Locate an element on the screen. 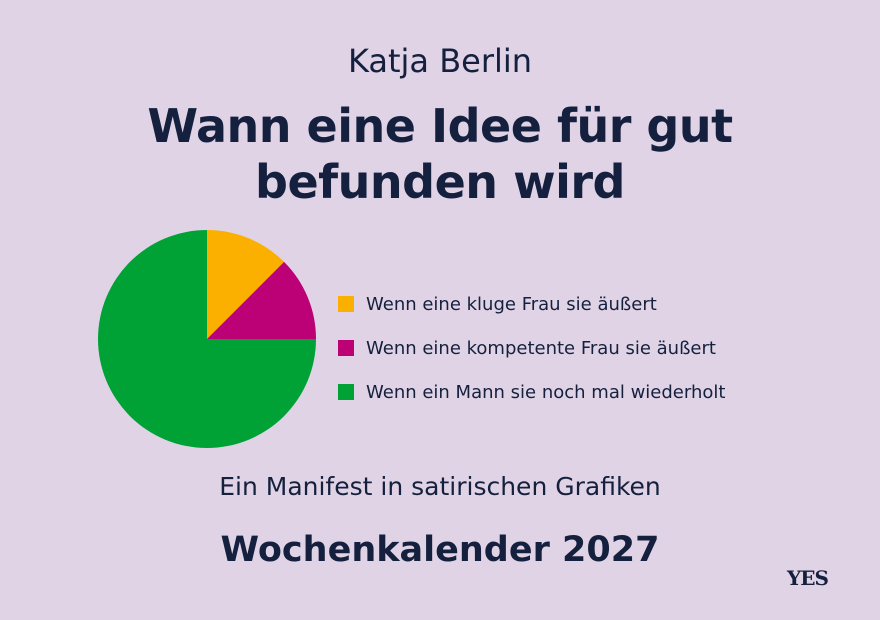 The width and height of the screenshot is (880, 620). legend-item: Wenn eine kluge Frau sie äußert is located at coordinates (531, 304).